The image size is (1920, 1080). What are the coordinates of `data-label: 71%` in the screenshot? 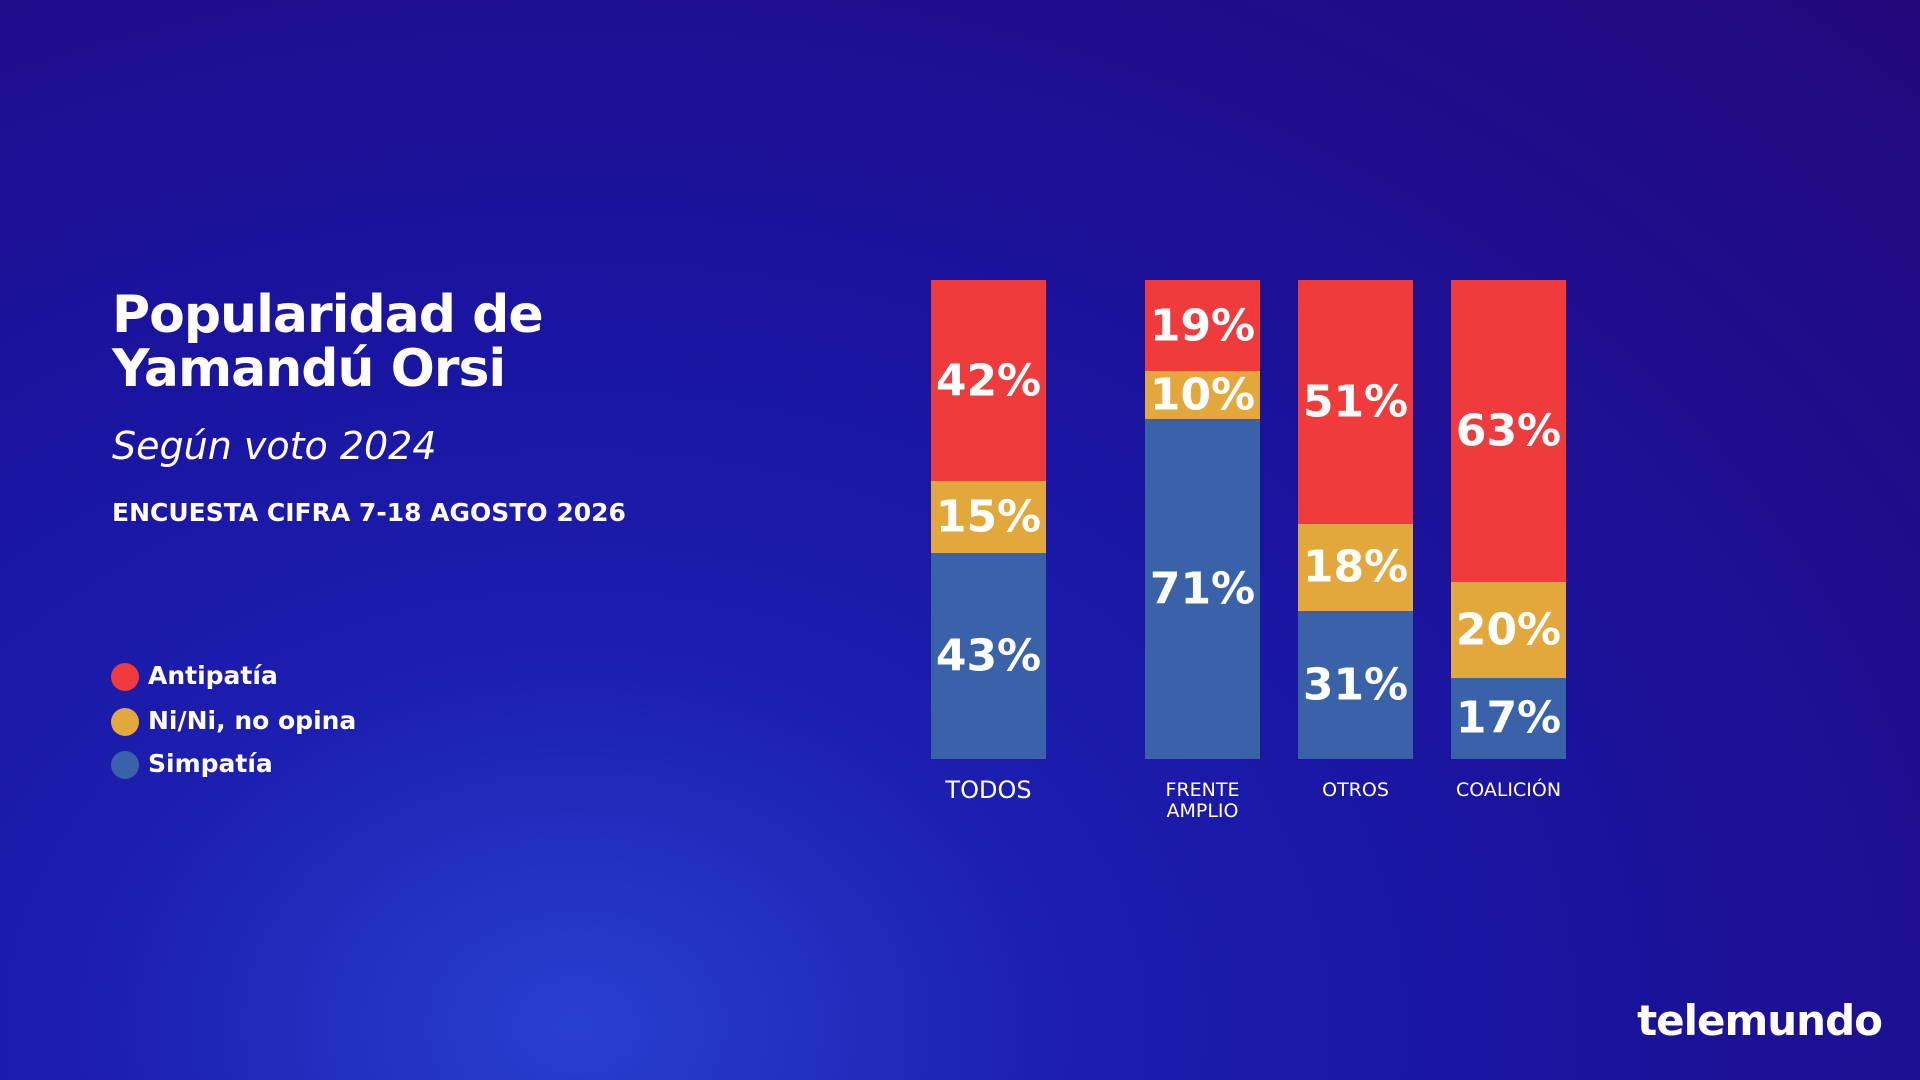 It's located at (1202, 589).